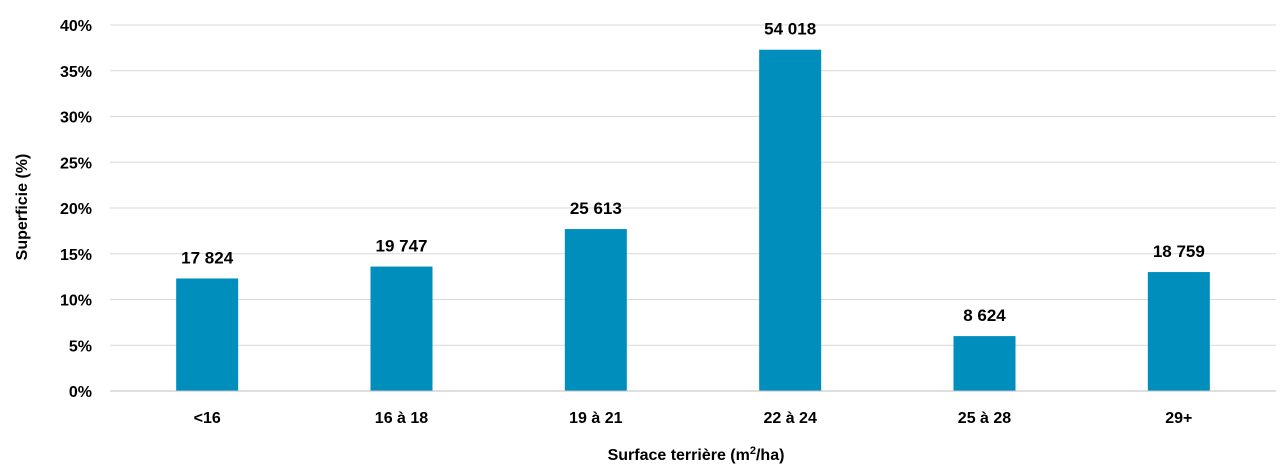 Image resolution: width=1286 pixels, height=466 pixels. I want to click on y-axis-tick-labels: 0% 5% 10% 15% 20% 25% 30% 35% 40%, so click(76, 209).